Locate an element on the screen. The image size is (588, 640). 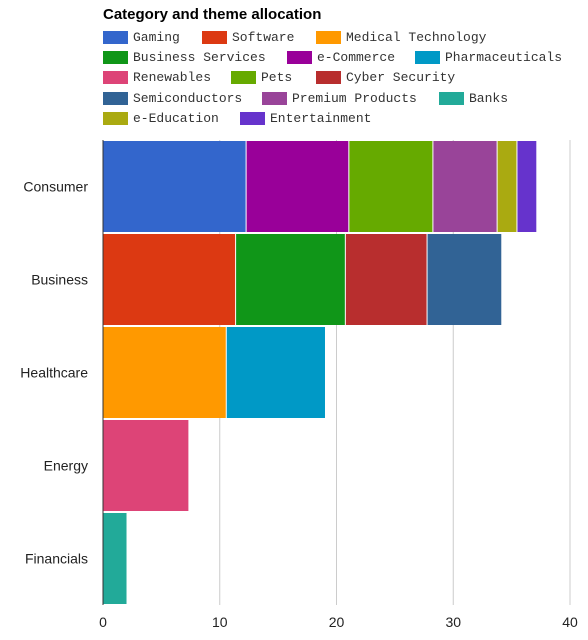
legend-label: Pharmaceuticals is located at coordinates (504, 57).